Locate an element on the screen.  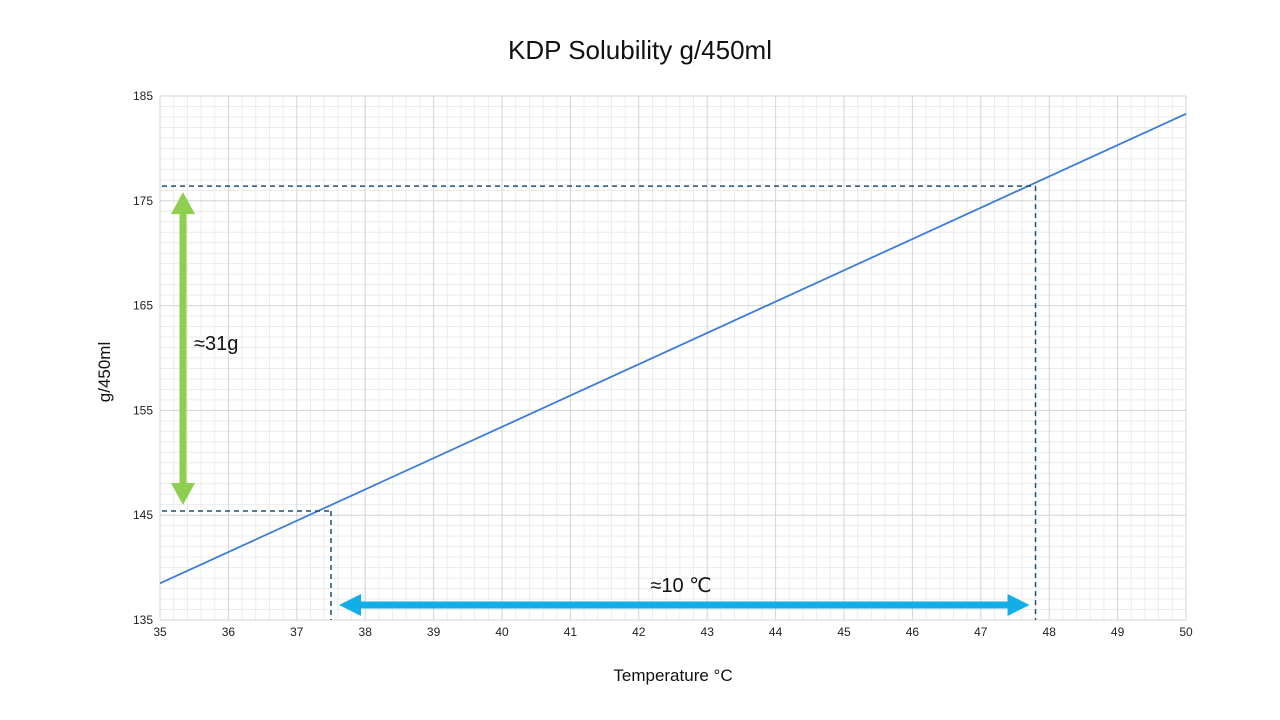
x-tick-label: 36 is located at coordinates (229, 632).